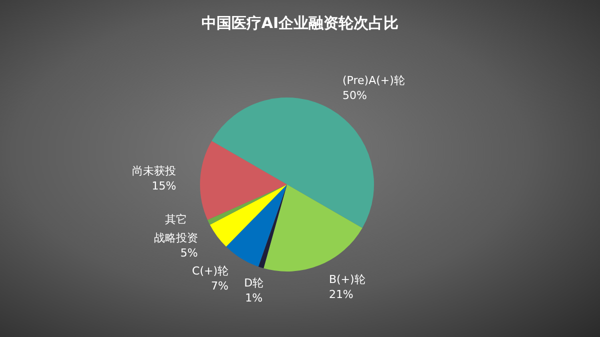 This screenshot has width=600, height=337. I want to click on slice-label: D轮, so click(254, 283).